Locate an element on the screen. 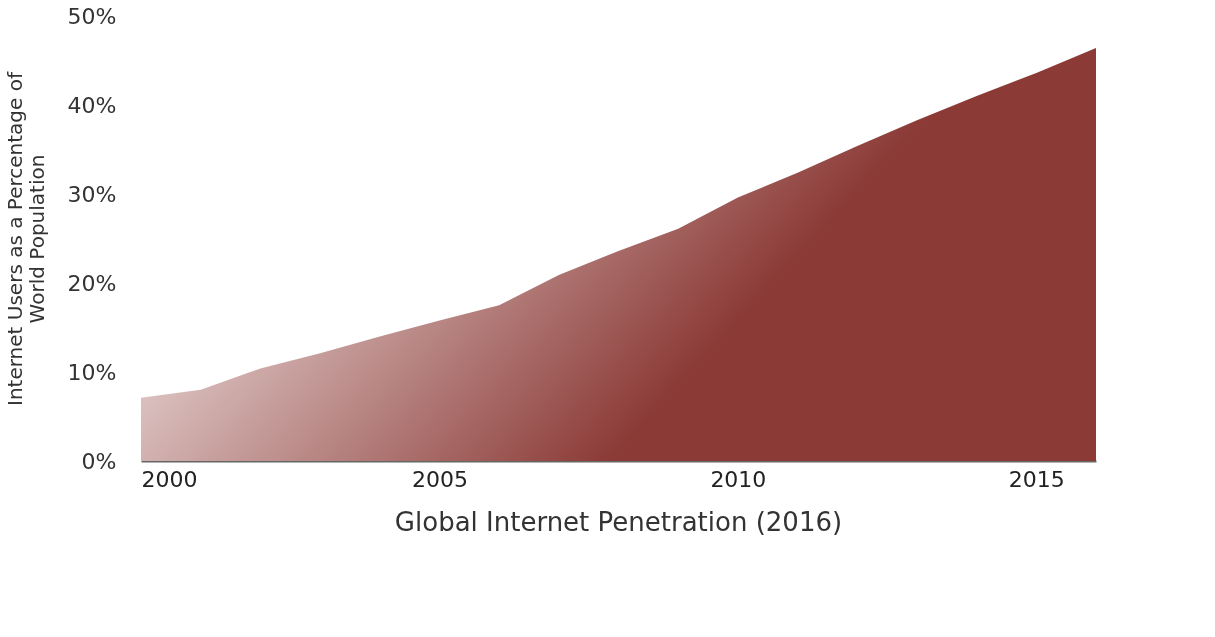 The width and height of the screenshot is (1215, 637). y-tick-label: 10% is located at coordinates (92, 372).